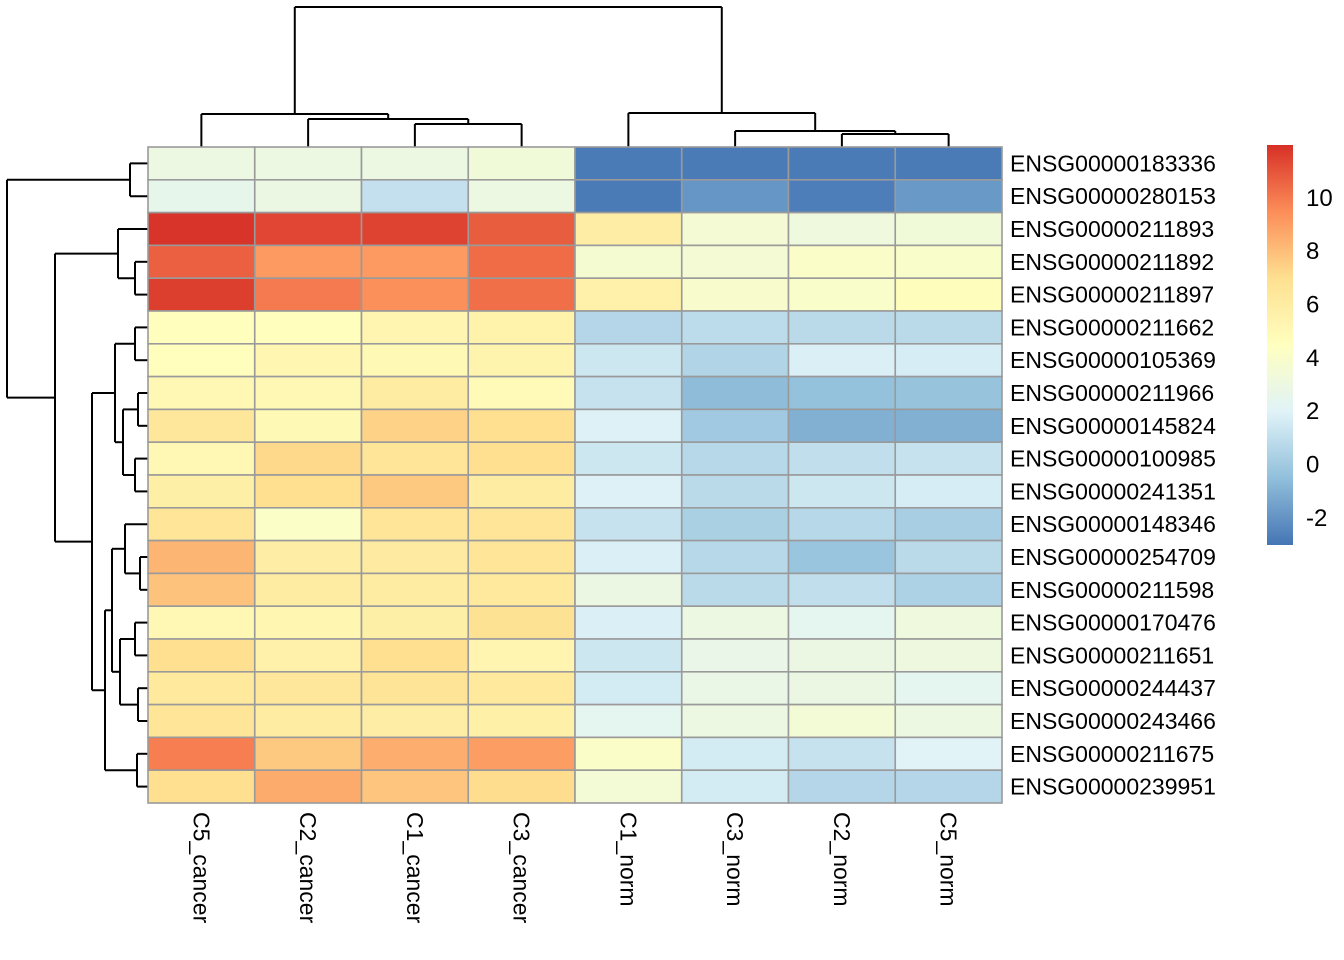 Image resolution: width=1344 pixels, height=960 pixels. What do you see at coordinates (1113, 196) in the screenshot?
I see `row-label: ENSG00000280153` at bounding box center [1113, 196].